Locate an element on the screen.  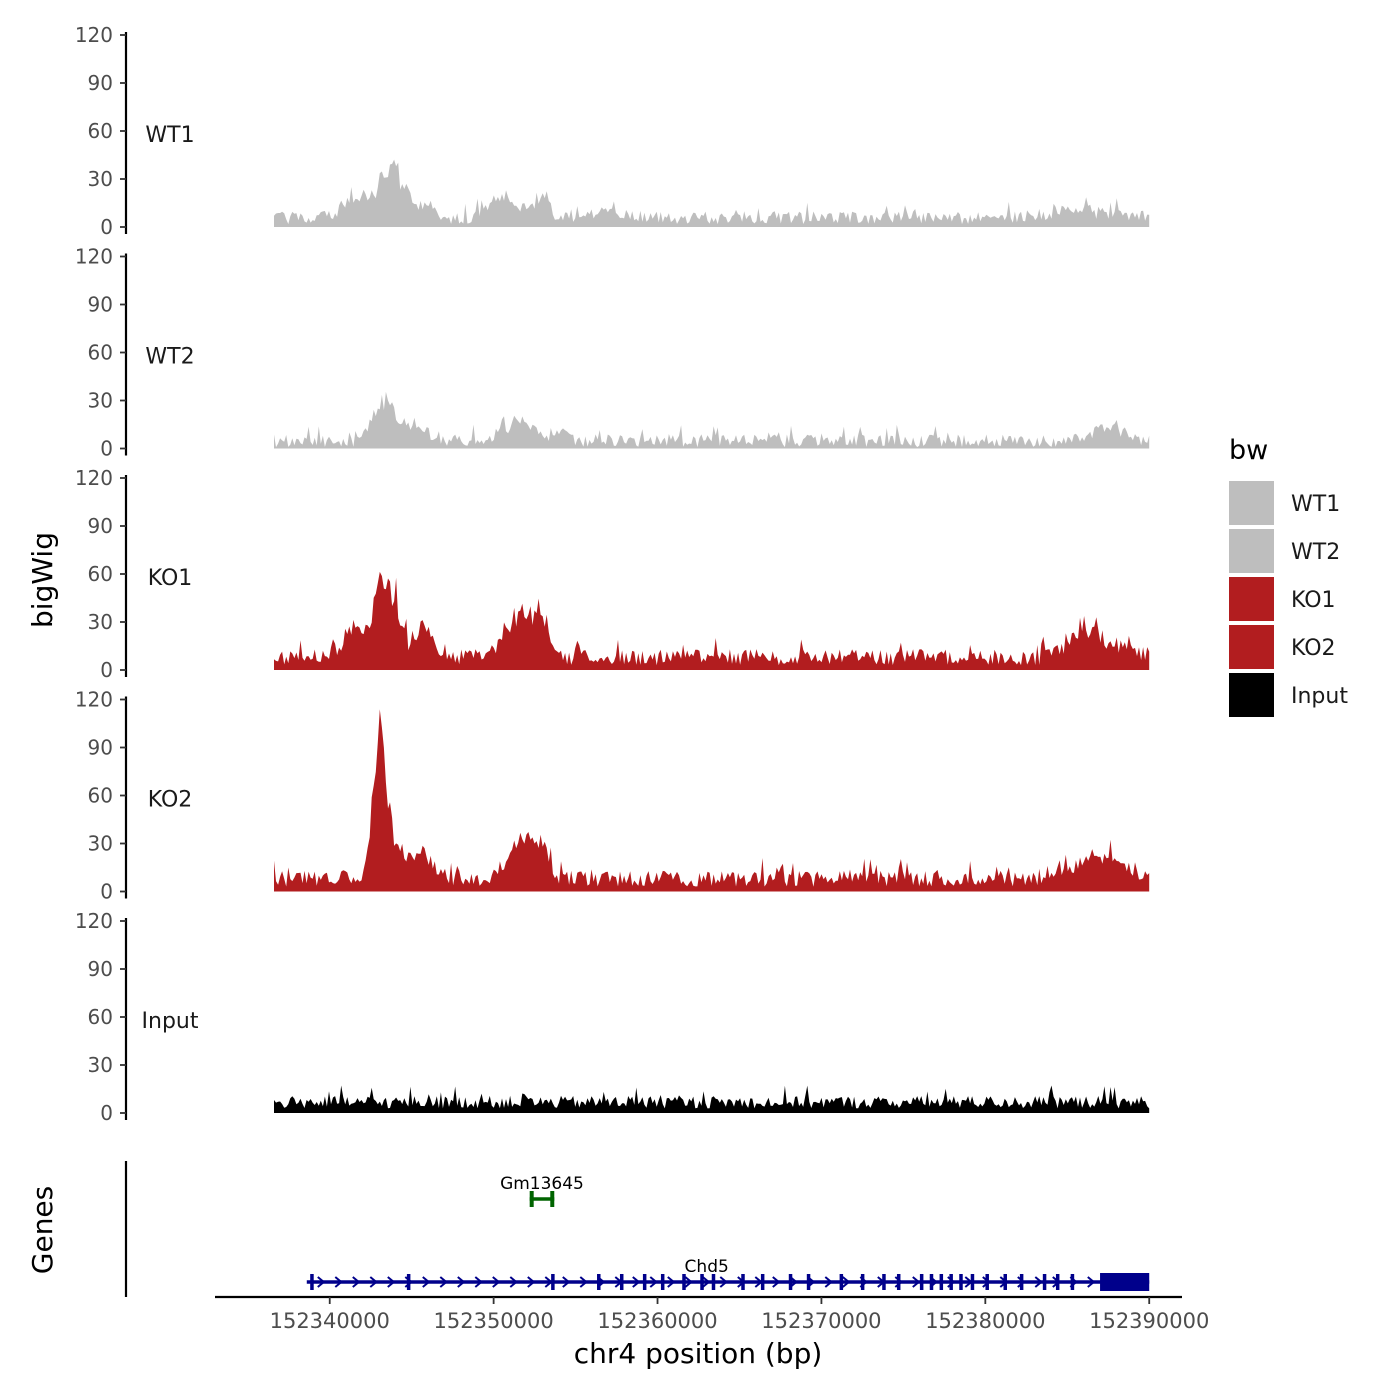
x-tick-label: 152370000 is located at coordinates (821, 1321).